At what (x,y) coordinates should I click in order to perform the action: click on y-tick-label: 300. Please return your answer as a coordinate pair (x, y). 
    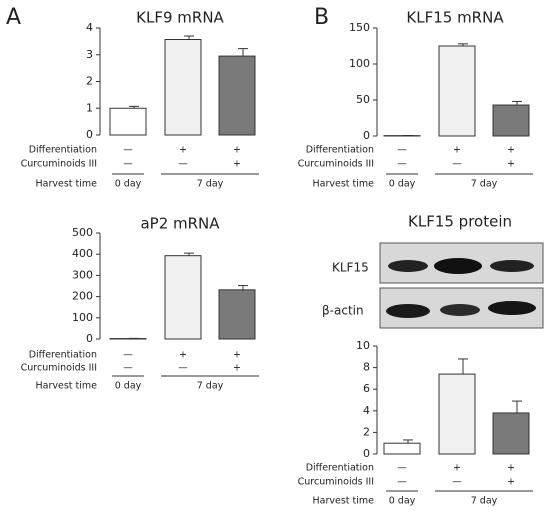
    Looking at the image, I should click on (82, 274).